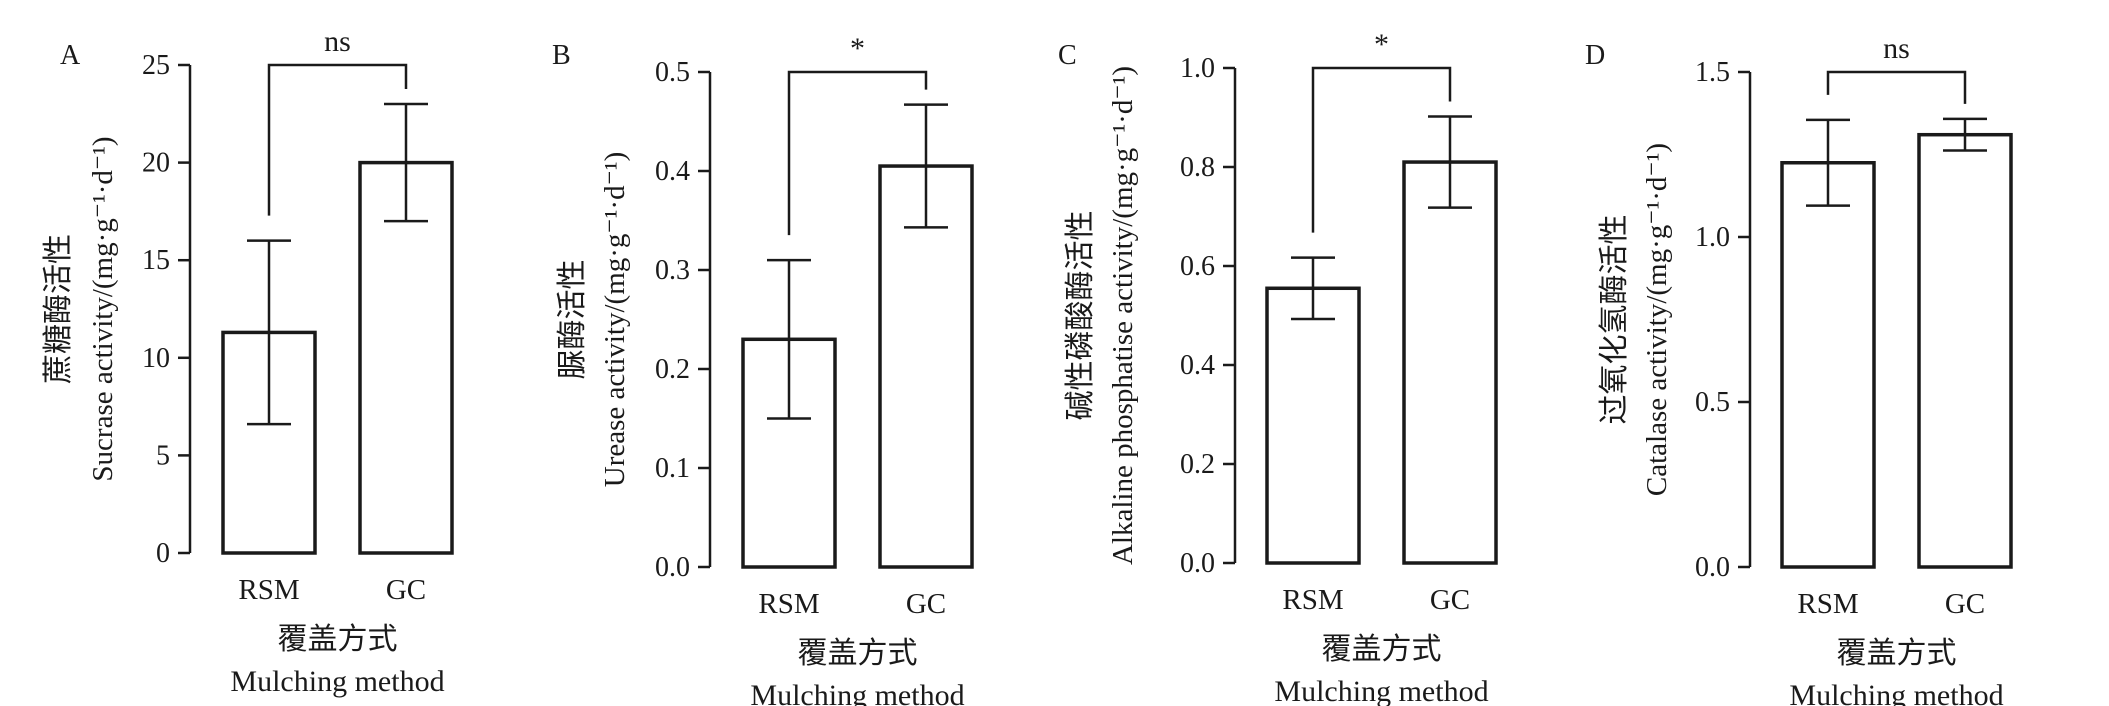 The height and width of the screenshot is (706, 2109). What do you see at coordinates (615, 319) in the screenshot?
I see `y-axis-label-en: Urease activity/(mg·g⁻¹·d⁻¹)` at bounding box center [615, 319].